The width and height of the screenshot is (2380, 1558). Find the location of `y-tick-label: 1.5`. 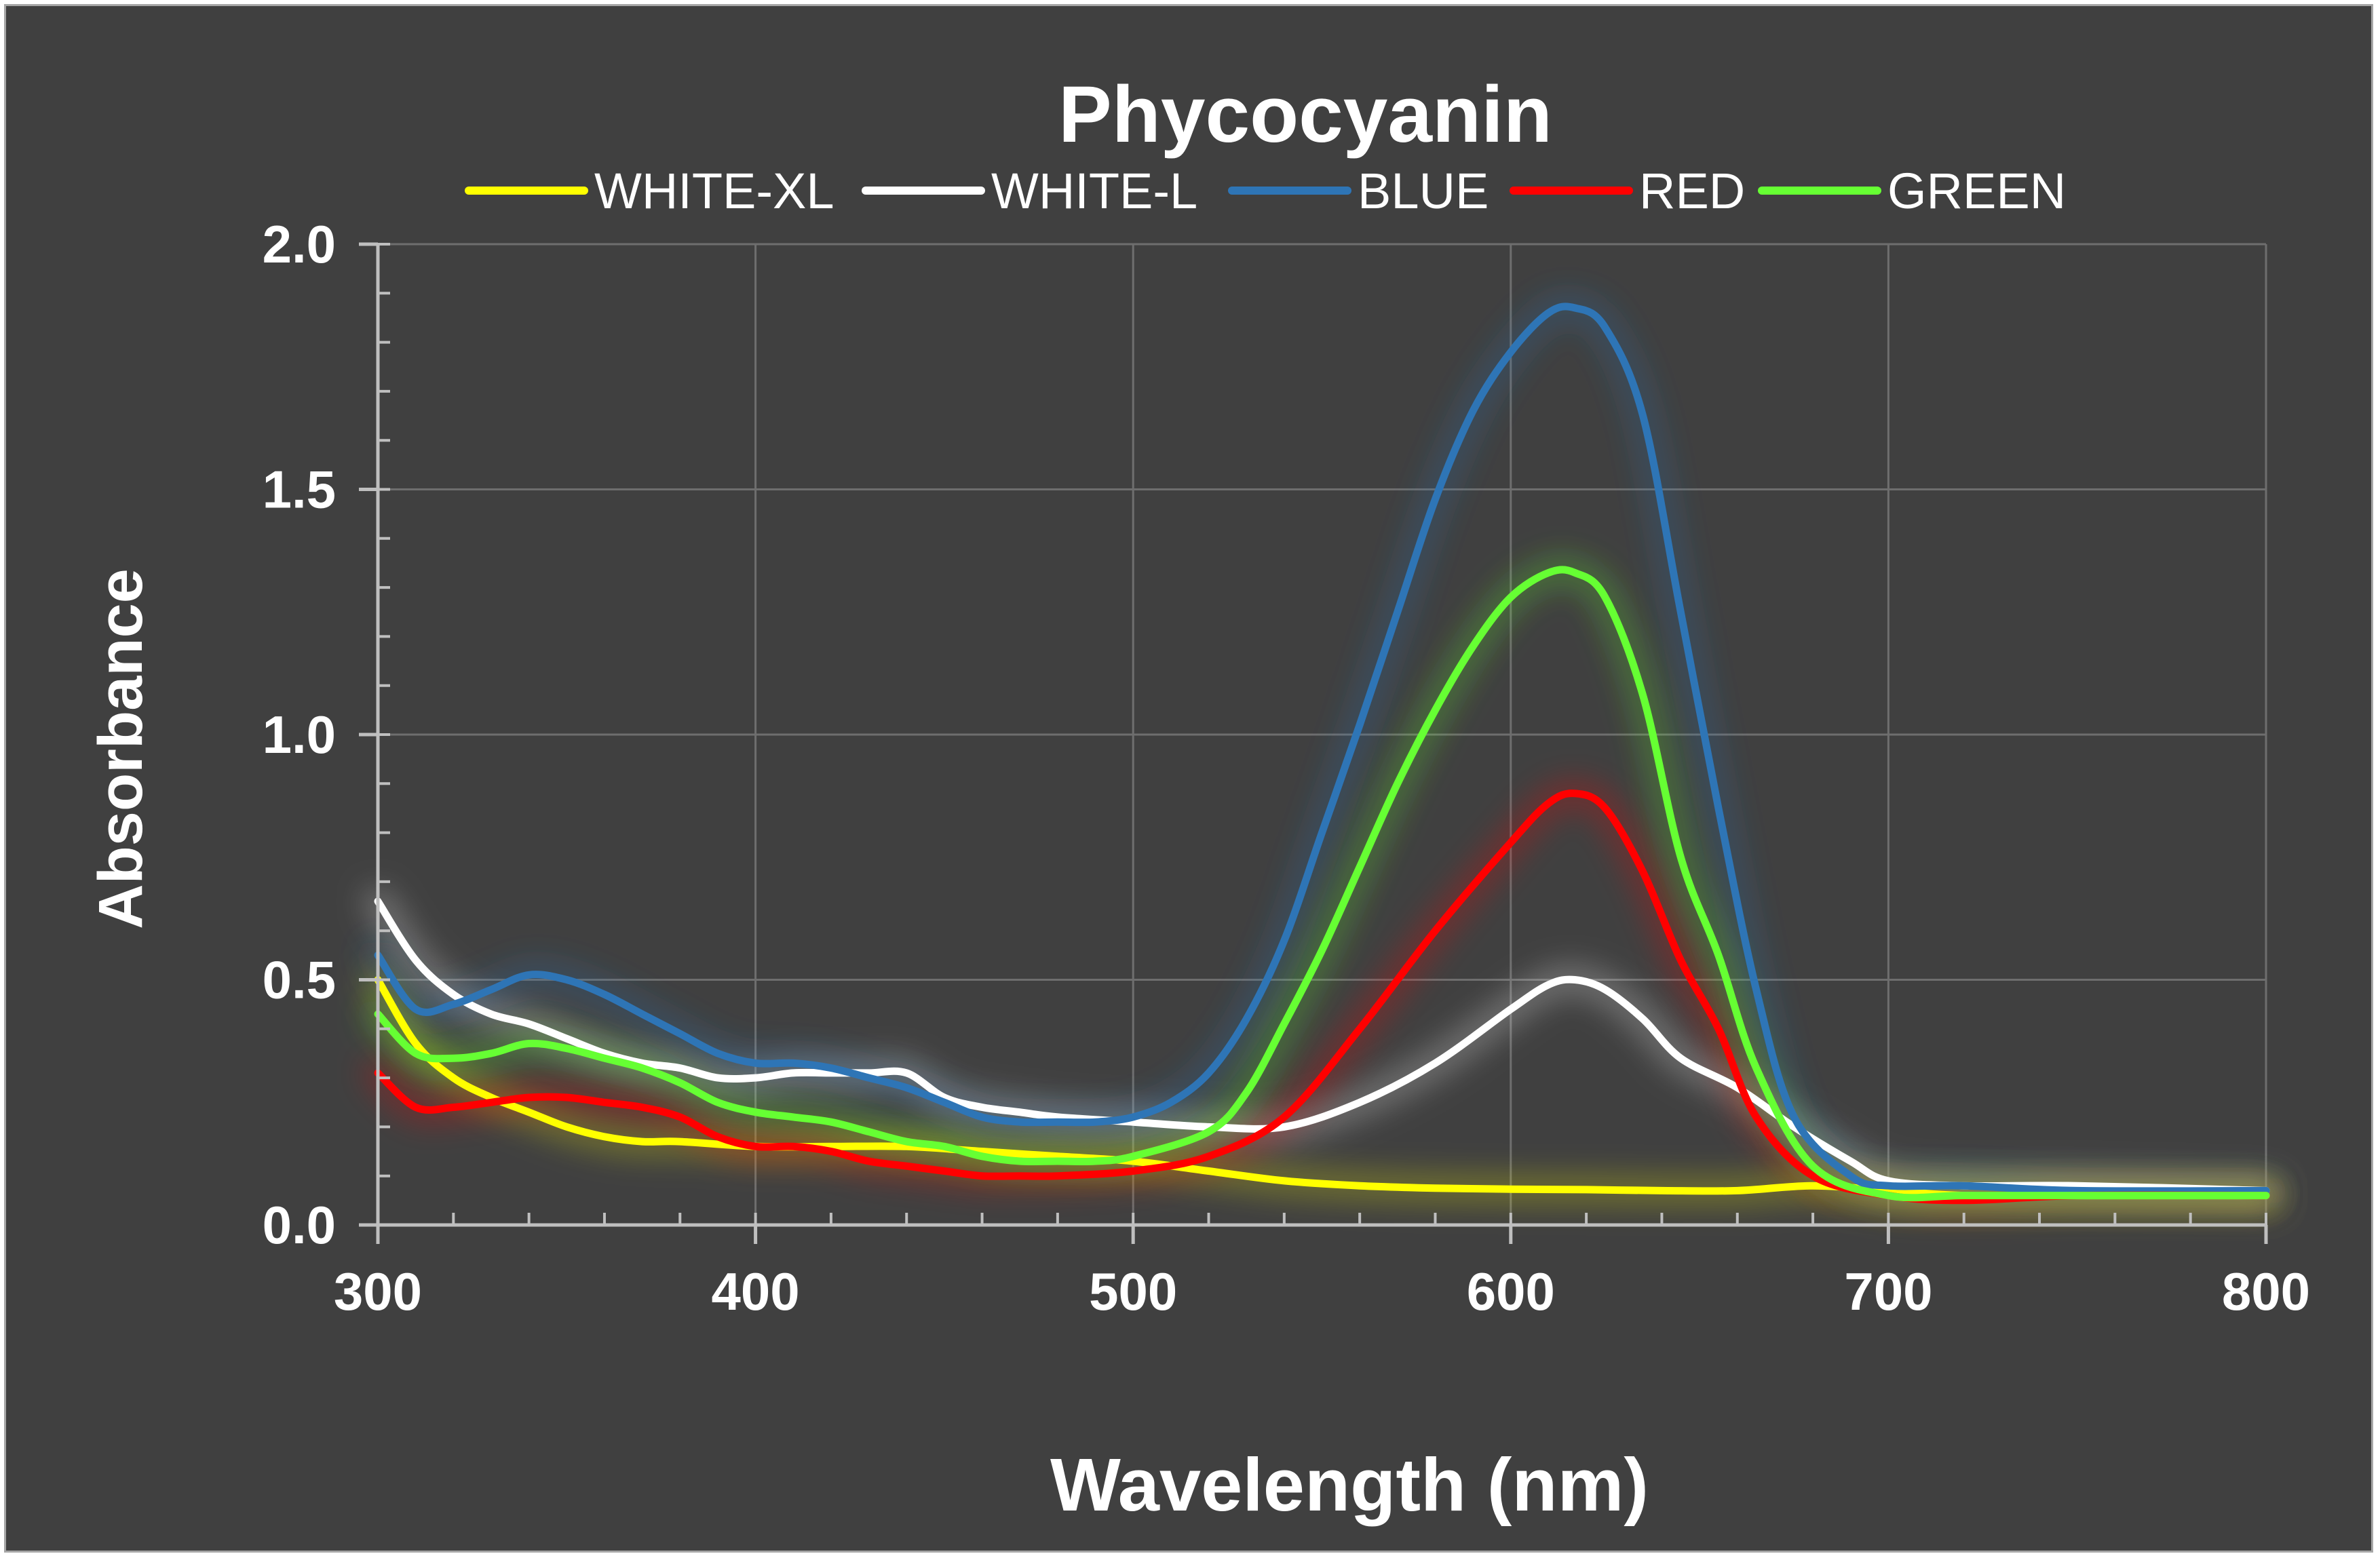

y-tick-label: 1.5 is located at coordinates (300, 490).